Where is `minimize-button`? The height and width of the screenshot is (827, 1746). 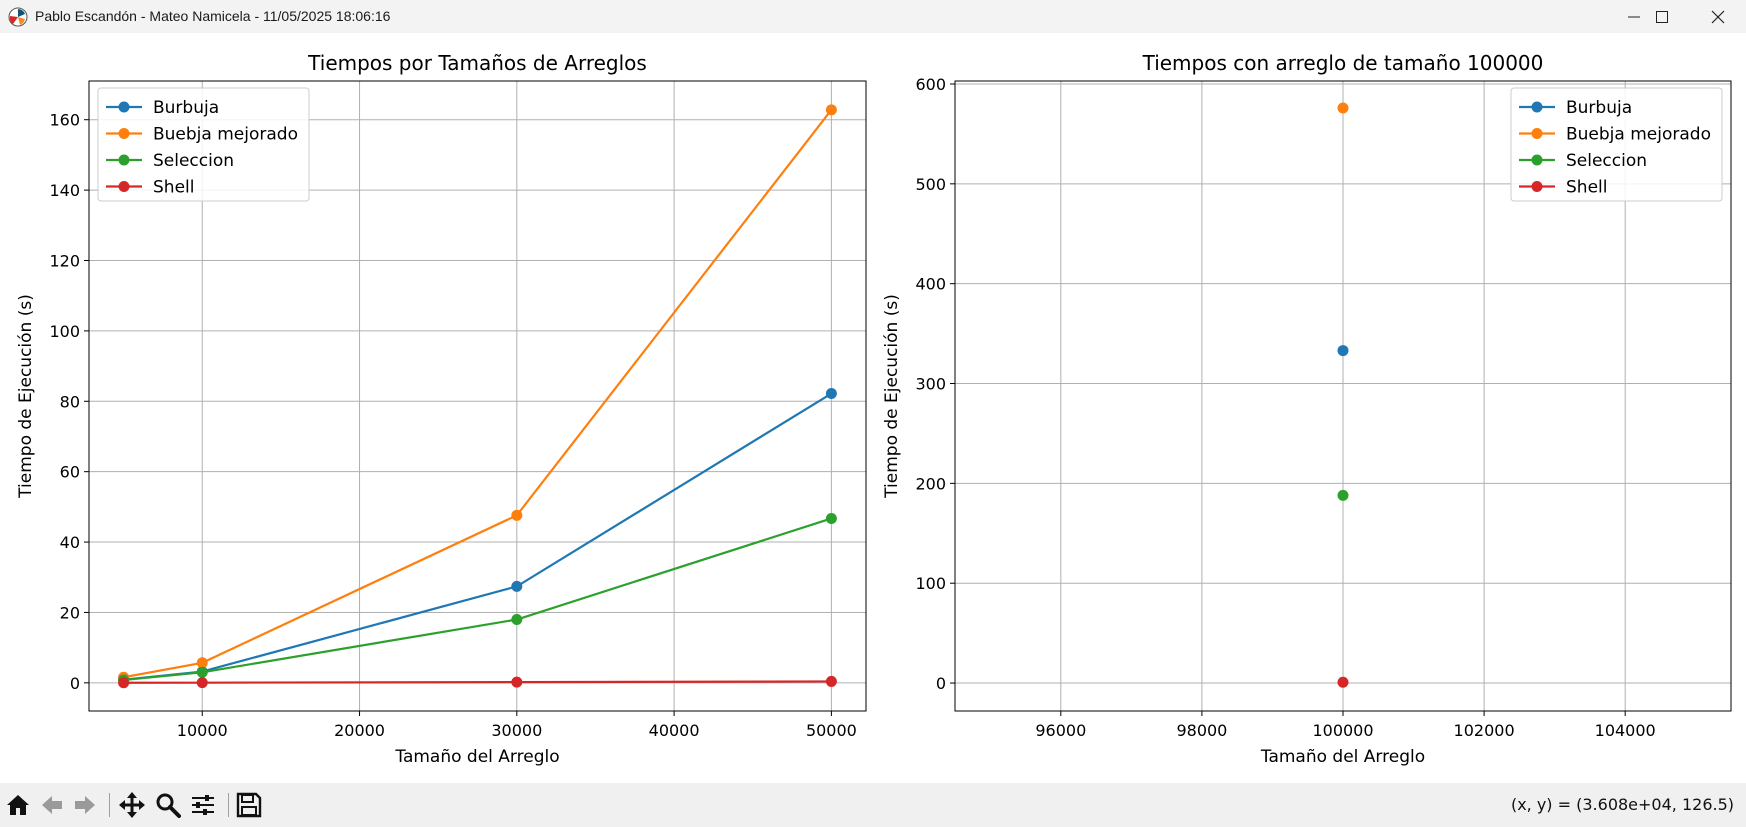
minimize-button is located at coordinates (1634, 16).